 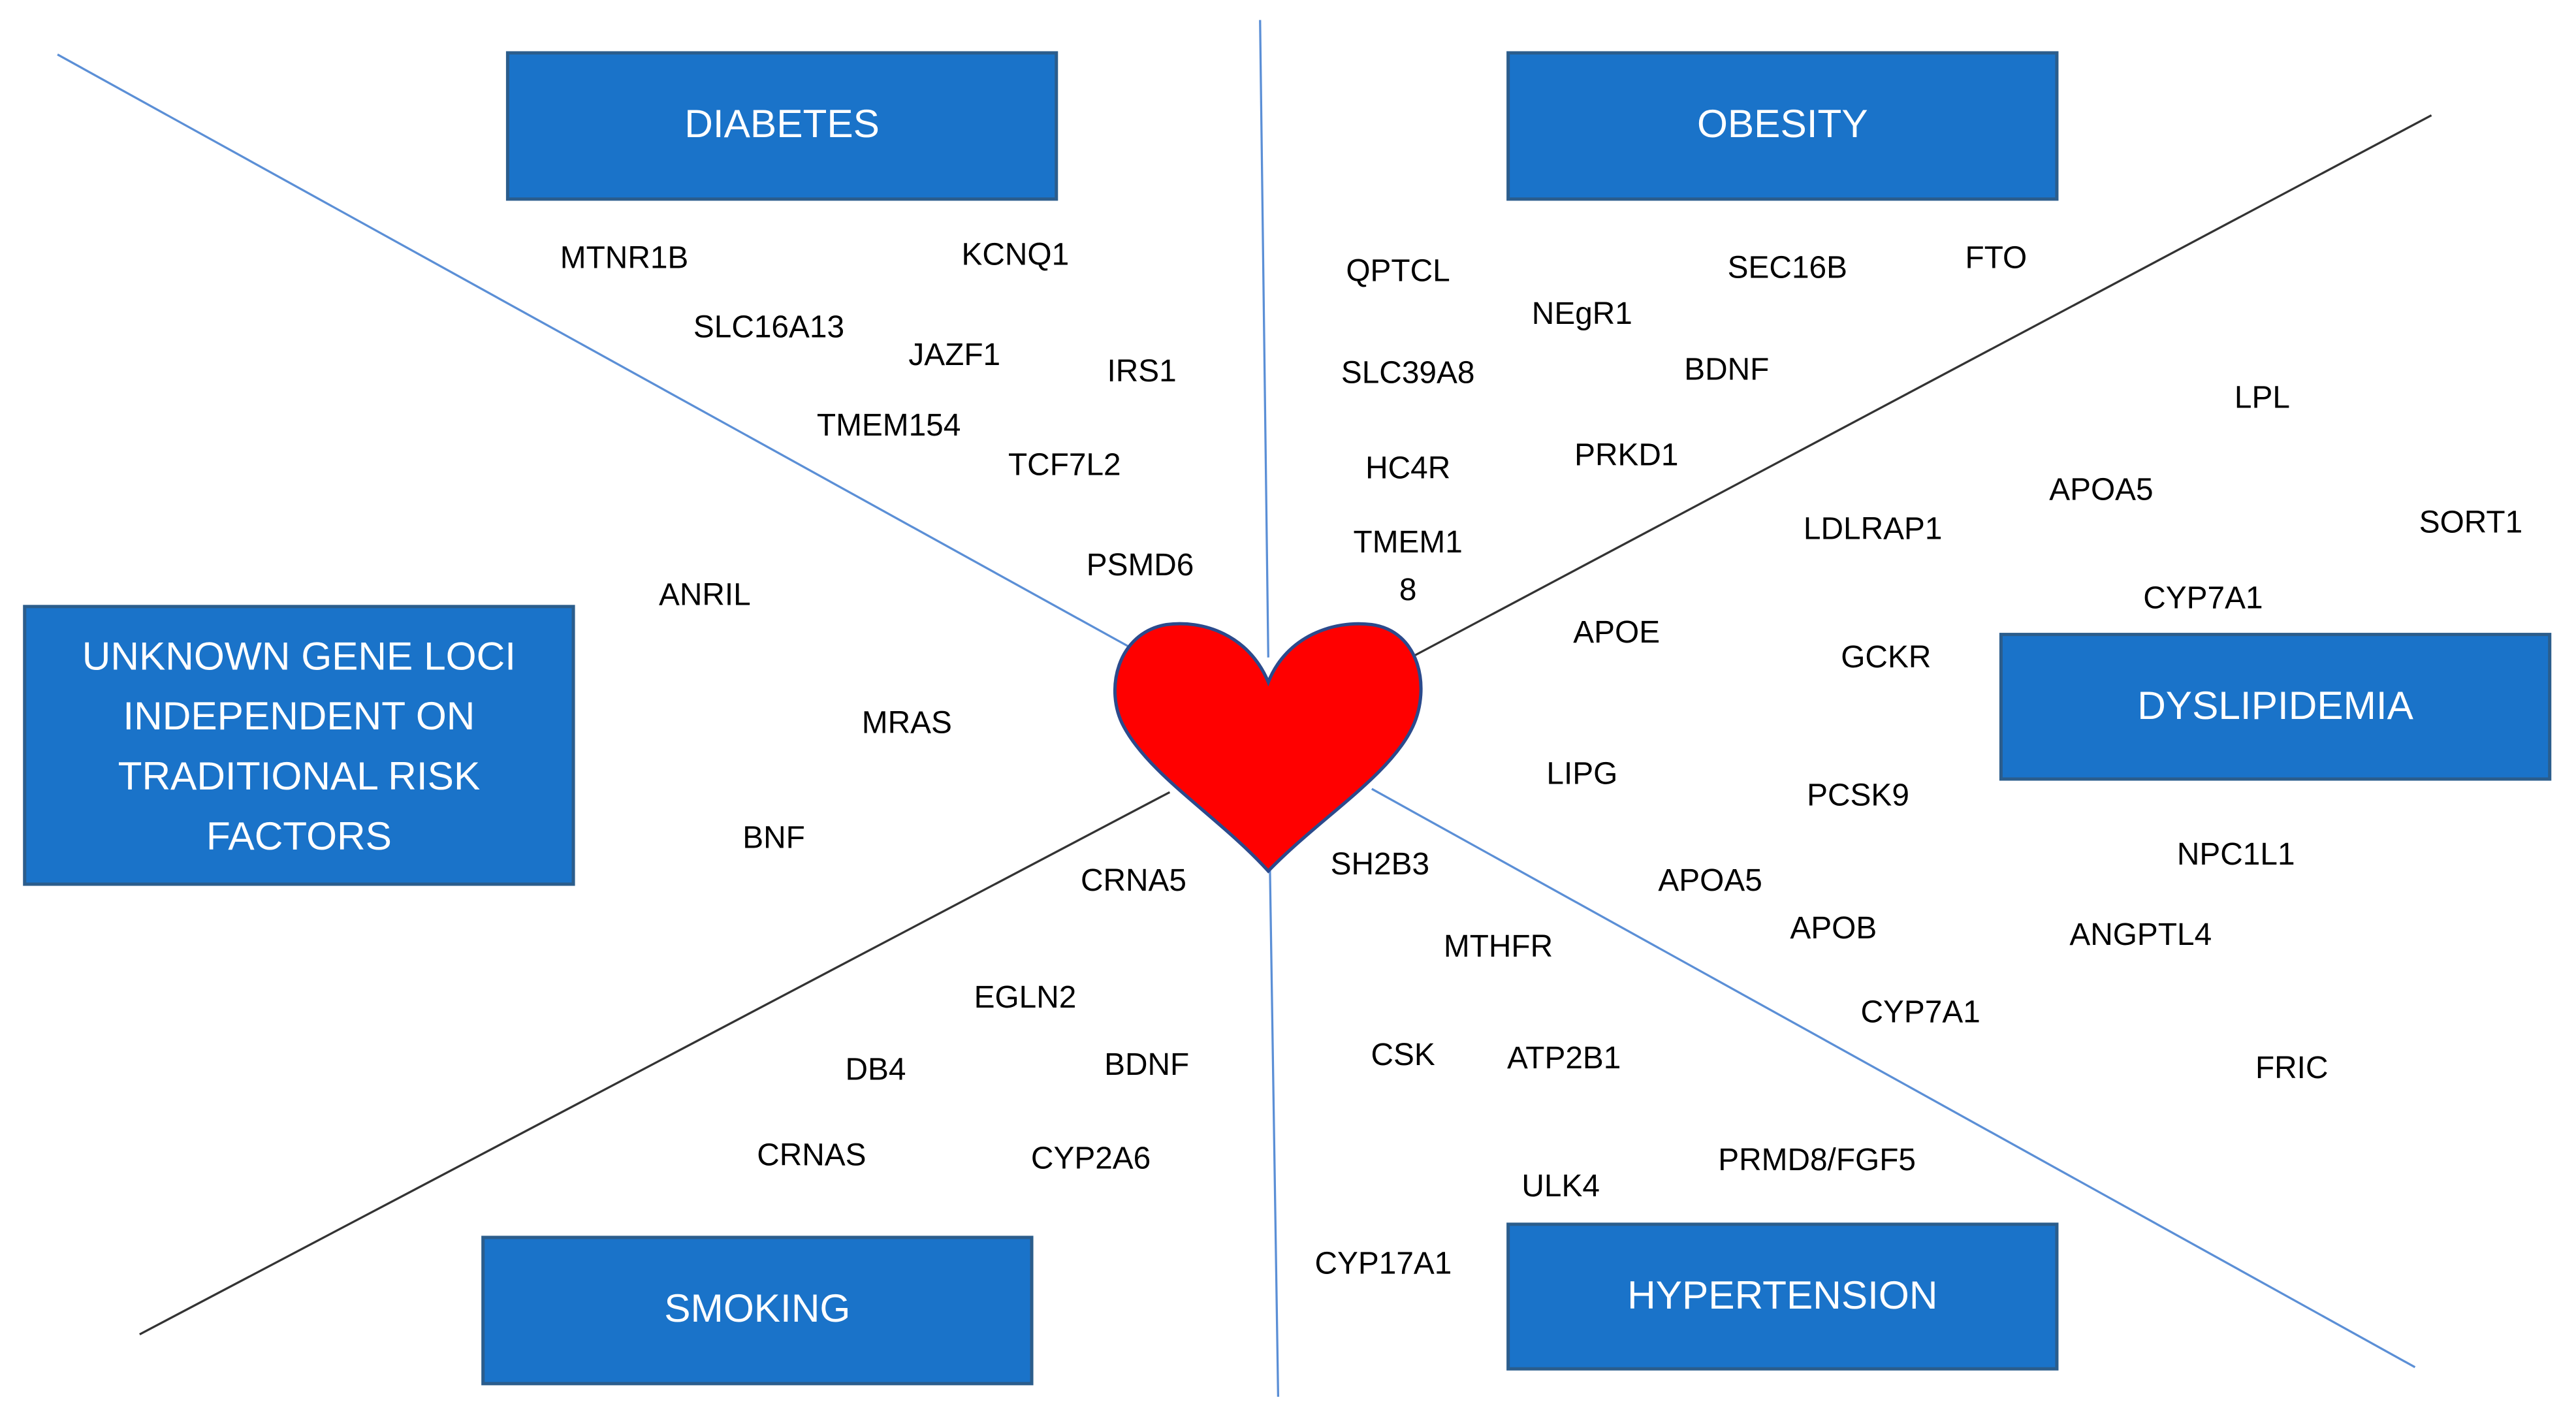 What do you see at coordinates (907, 723) in the screenshot?
I see `gene-label: MRAS` at bounding box center [907, 723].